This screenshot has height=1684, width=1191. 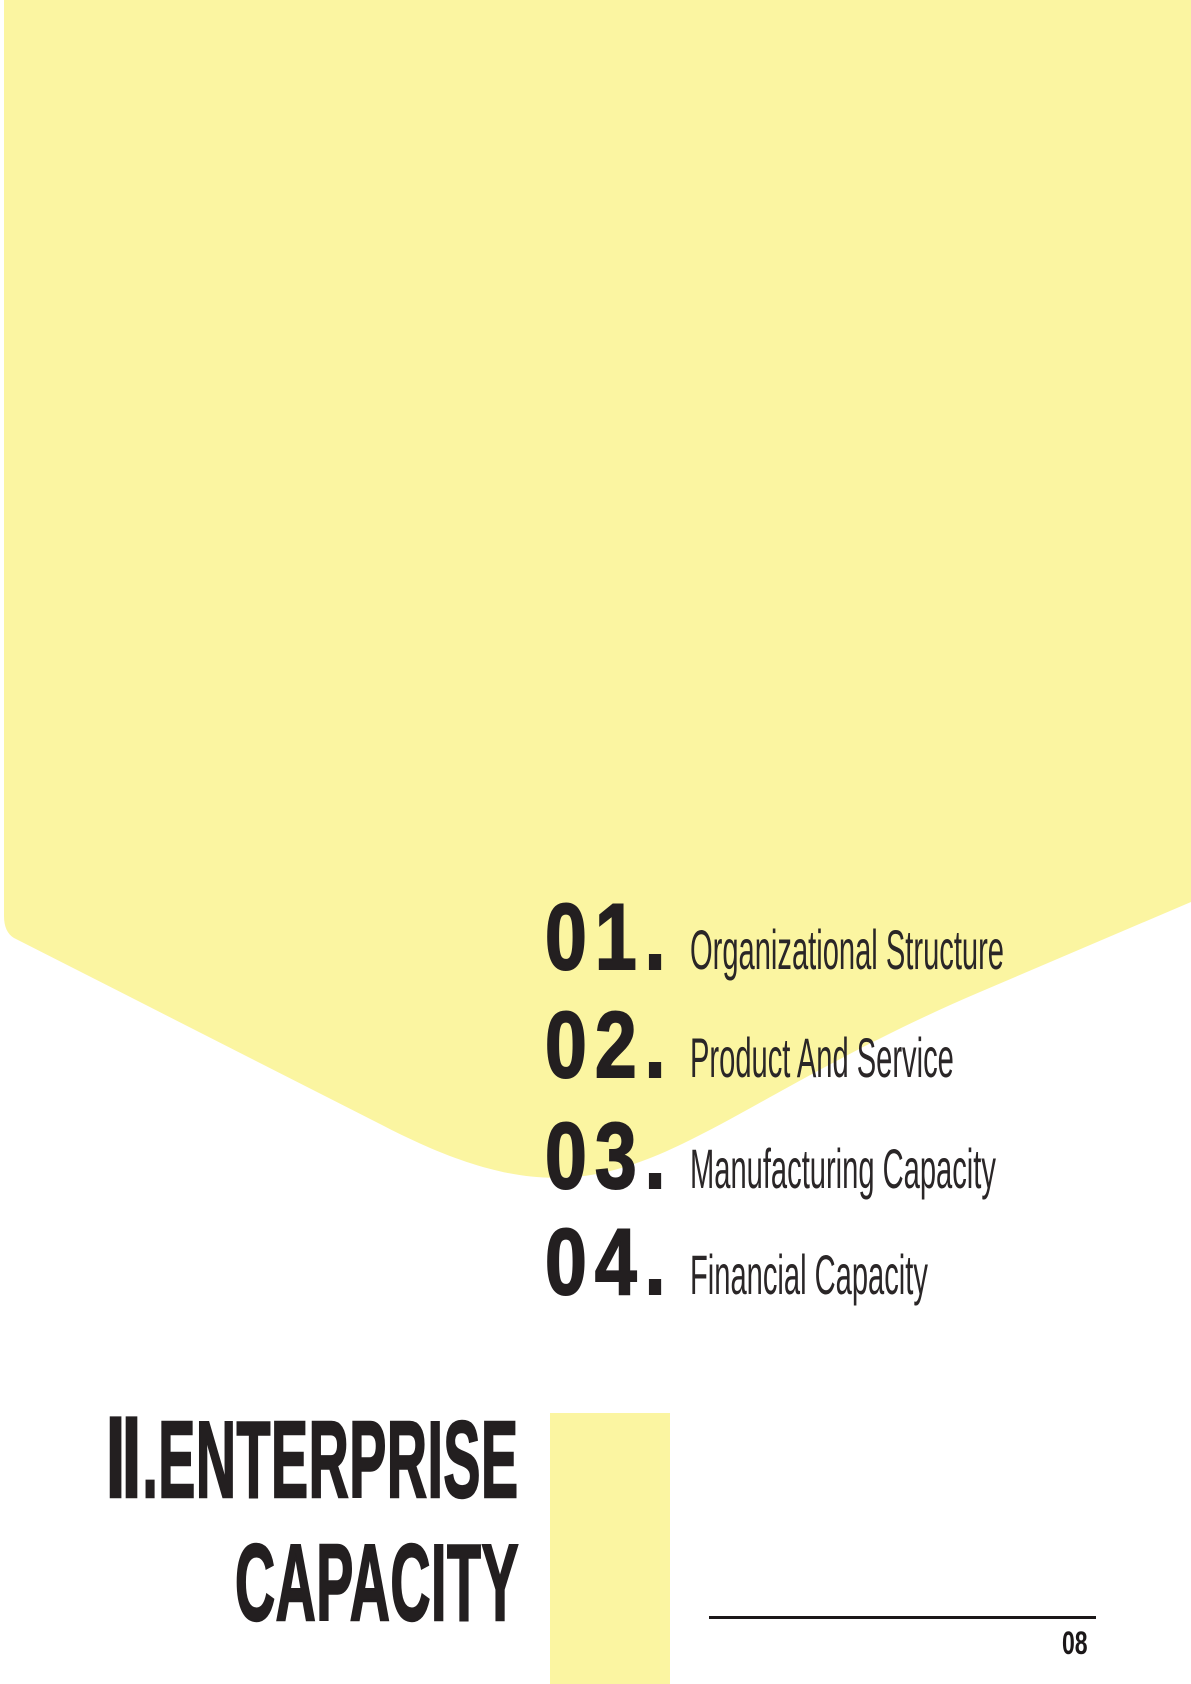 What do you see at coordinates (609, 1044) in the screenshot?
I see `toc-number: 02.` at bounding box center [609, 1044].